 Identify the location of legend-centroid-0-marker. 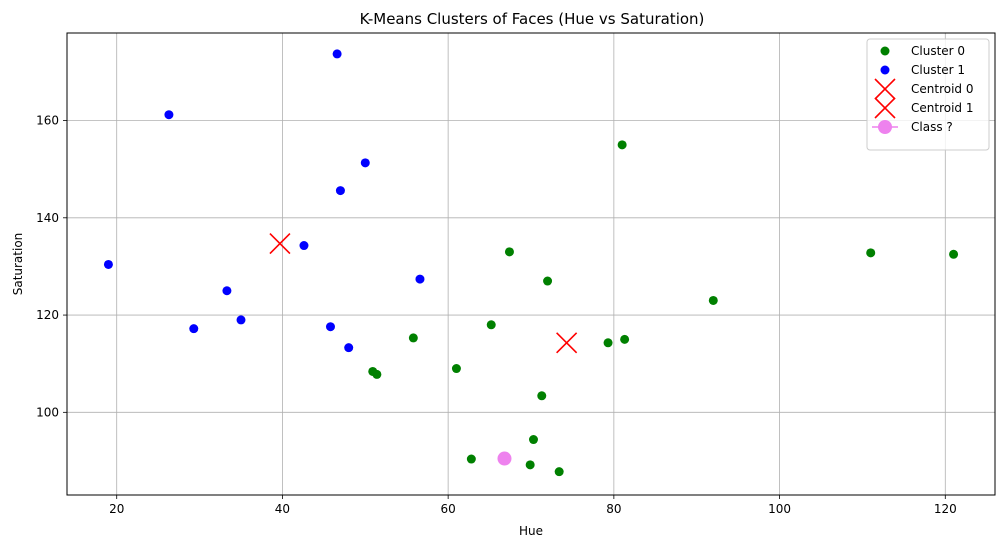
(885, 89).